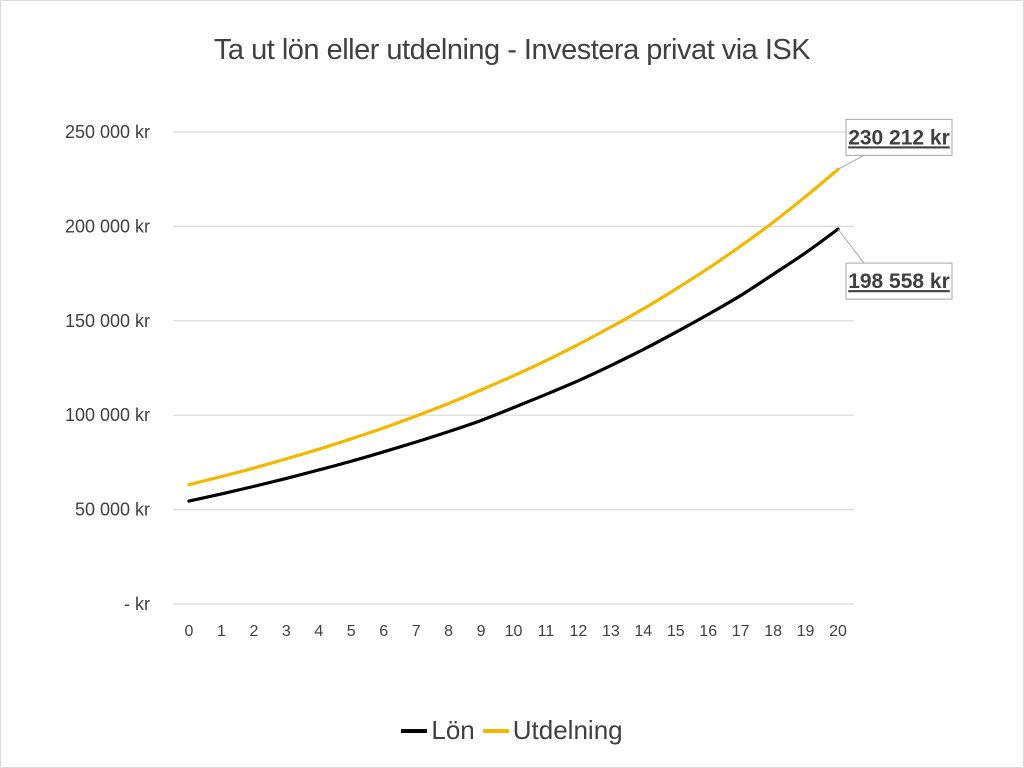 This screenshot has height=768, width=1024. I want to click on legend-label-utdelning: Utdelning, so click(567, 730).